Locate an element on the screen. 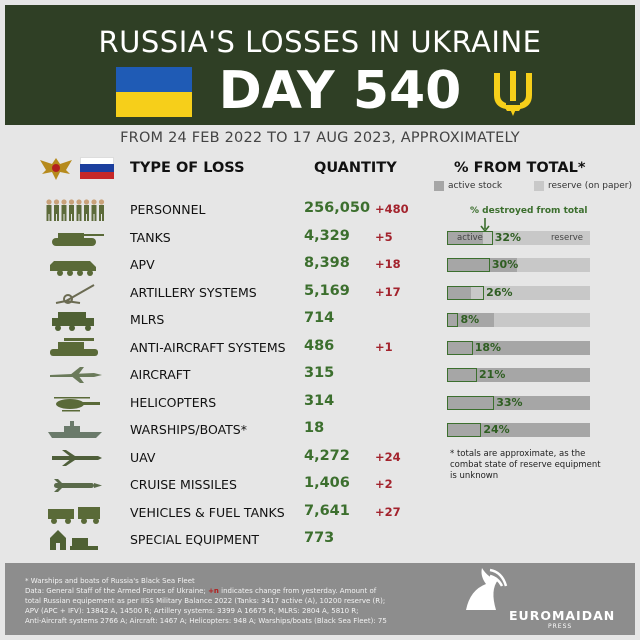 Image resolution: width=640 pixels, height=640 pixels. euromaidan-logo-icon is located at coordinates (487, 589).